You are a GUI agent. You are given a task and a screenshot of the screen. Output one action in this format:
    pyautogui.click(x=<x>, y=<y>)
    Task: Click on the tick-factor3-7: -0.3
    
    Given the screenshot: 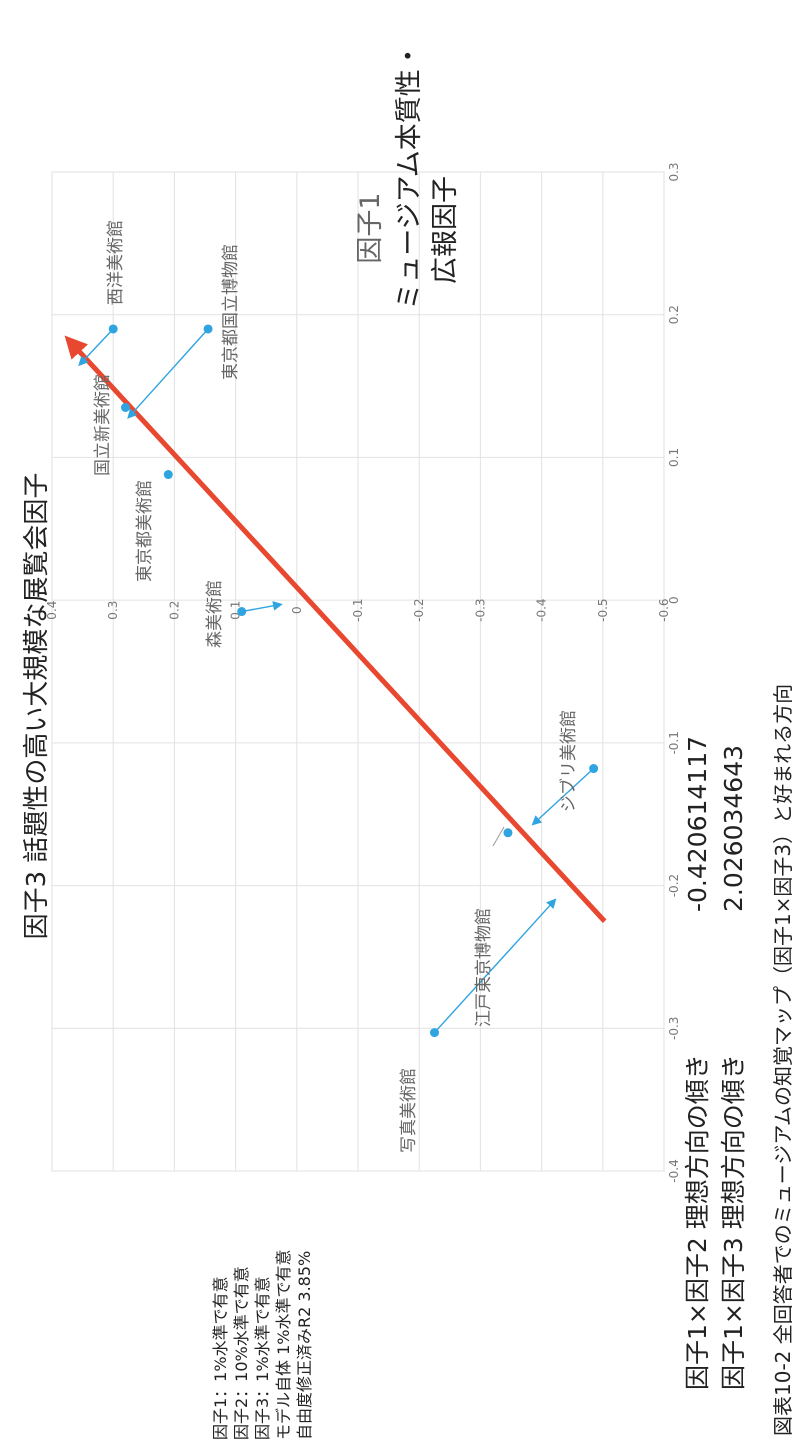 What is the action you would take?
    pyautogui.click(x=480, y=609)
    